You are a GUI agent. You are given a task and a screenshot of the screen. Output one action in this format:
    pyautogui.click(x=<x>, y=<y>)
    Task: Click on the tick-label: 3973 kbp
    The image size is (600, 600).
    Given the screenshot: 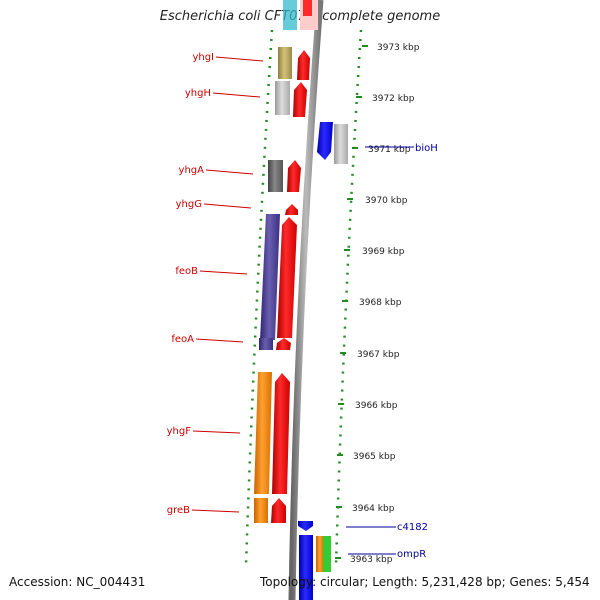 What is the action you would take?
    pyautogui.click(x=398, y=48)
    